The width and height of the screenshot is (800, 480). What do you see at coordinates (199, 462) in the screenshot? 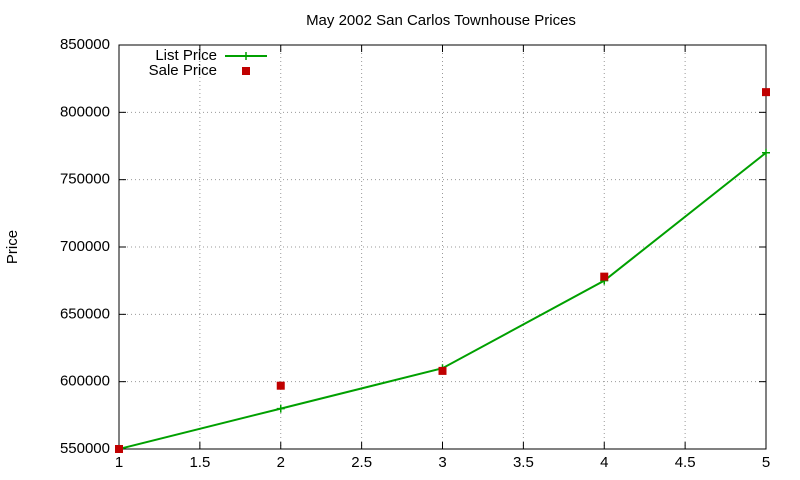
I see `x-tick-label: 1.5` at bounding box center [199, 462].